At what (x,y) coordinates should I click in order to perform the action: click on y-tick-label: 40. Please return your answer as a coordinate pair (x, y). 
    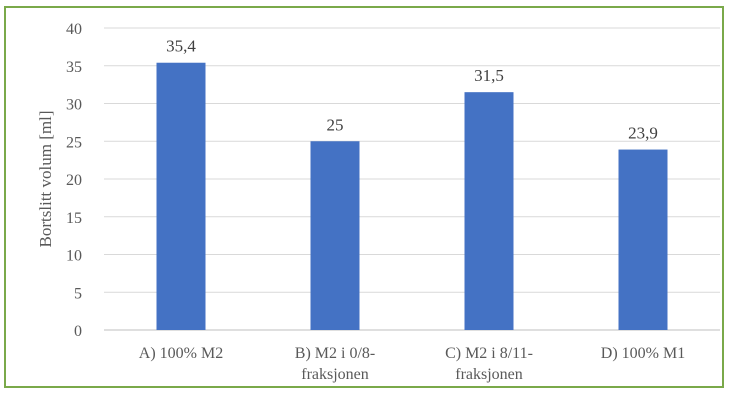
    Looking at the image, I should click on (74, 29).